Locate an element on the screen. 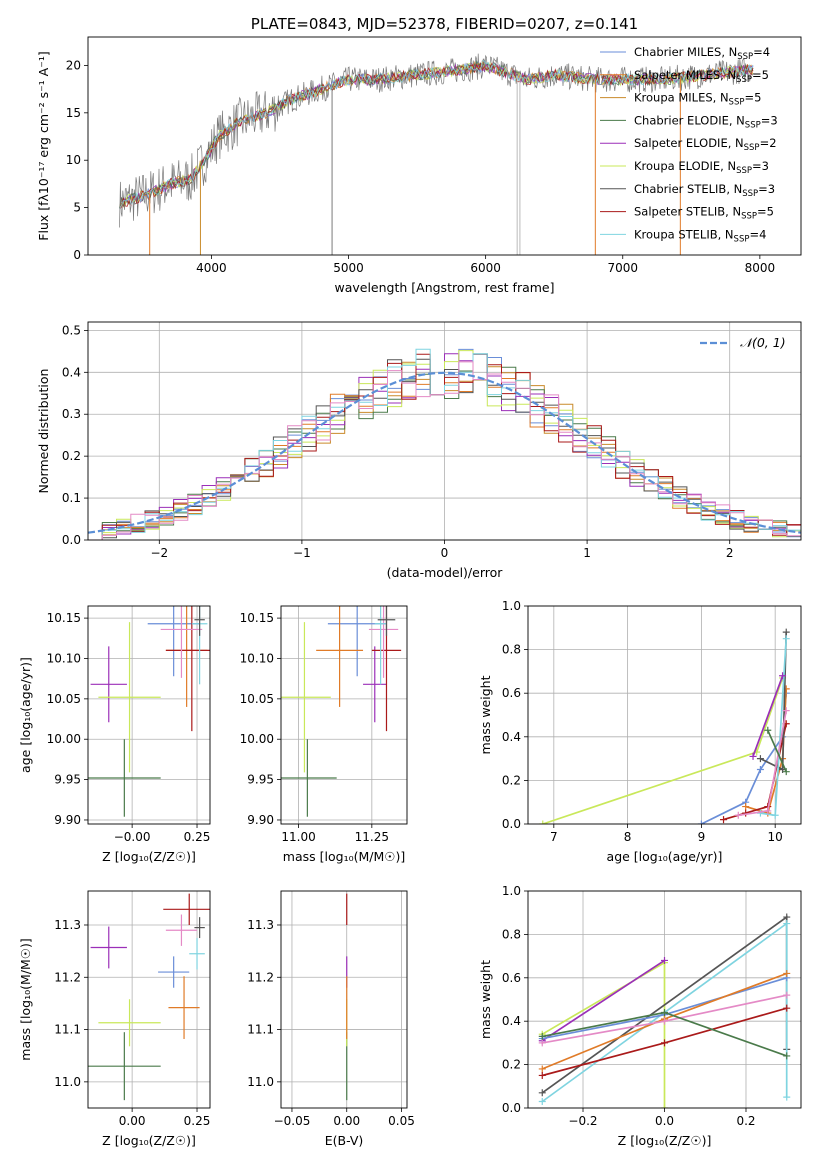 The width and height of the screenshot is (819, 1170). x-tick-label: 0.00 is located at coordinates (132, 1121).